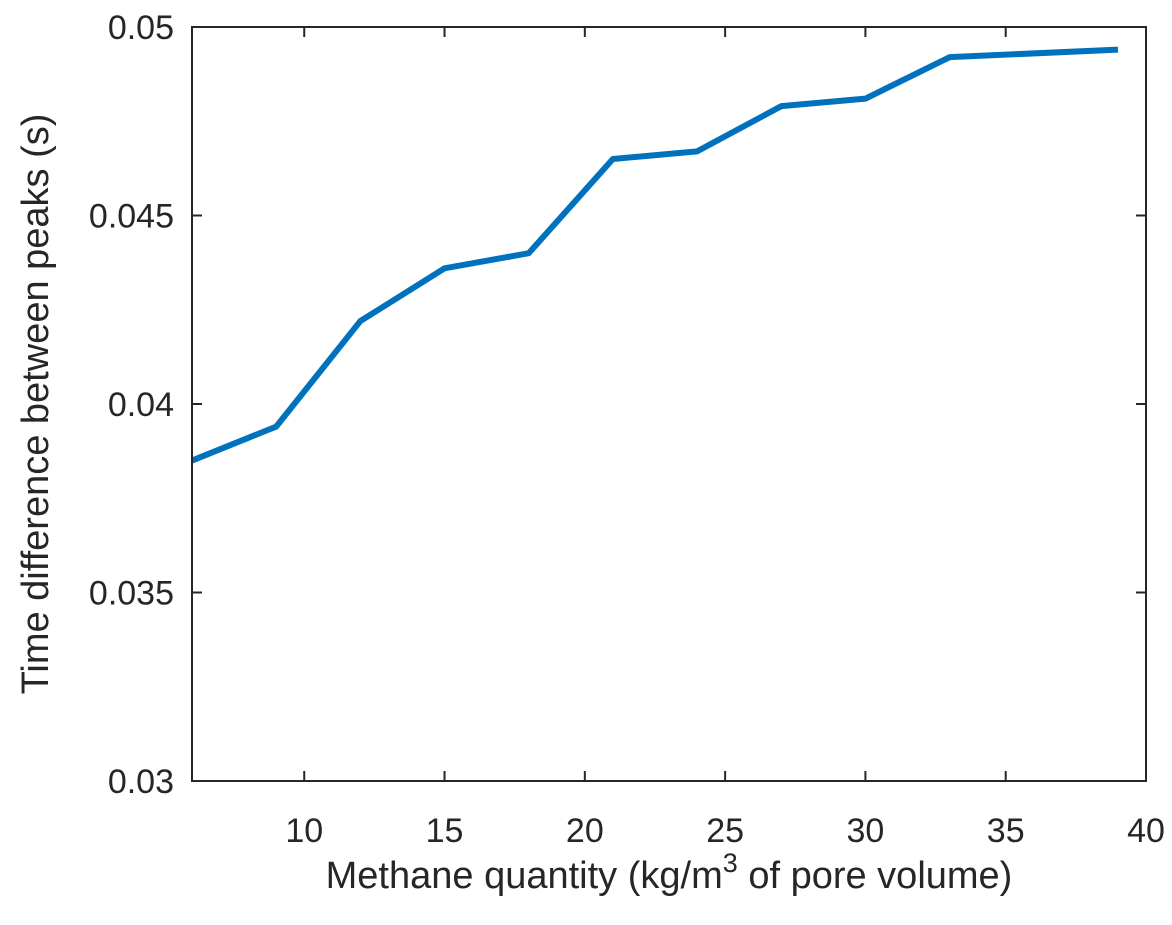 This screenshot has height=925, width=1172. Describe the element at coordinates (445, 831) in the screenshot. I see `x-tick-label: 15` at that location.